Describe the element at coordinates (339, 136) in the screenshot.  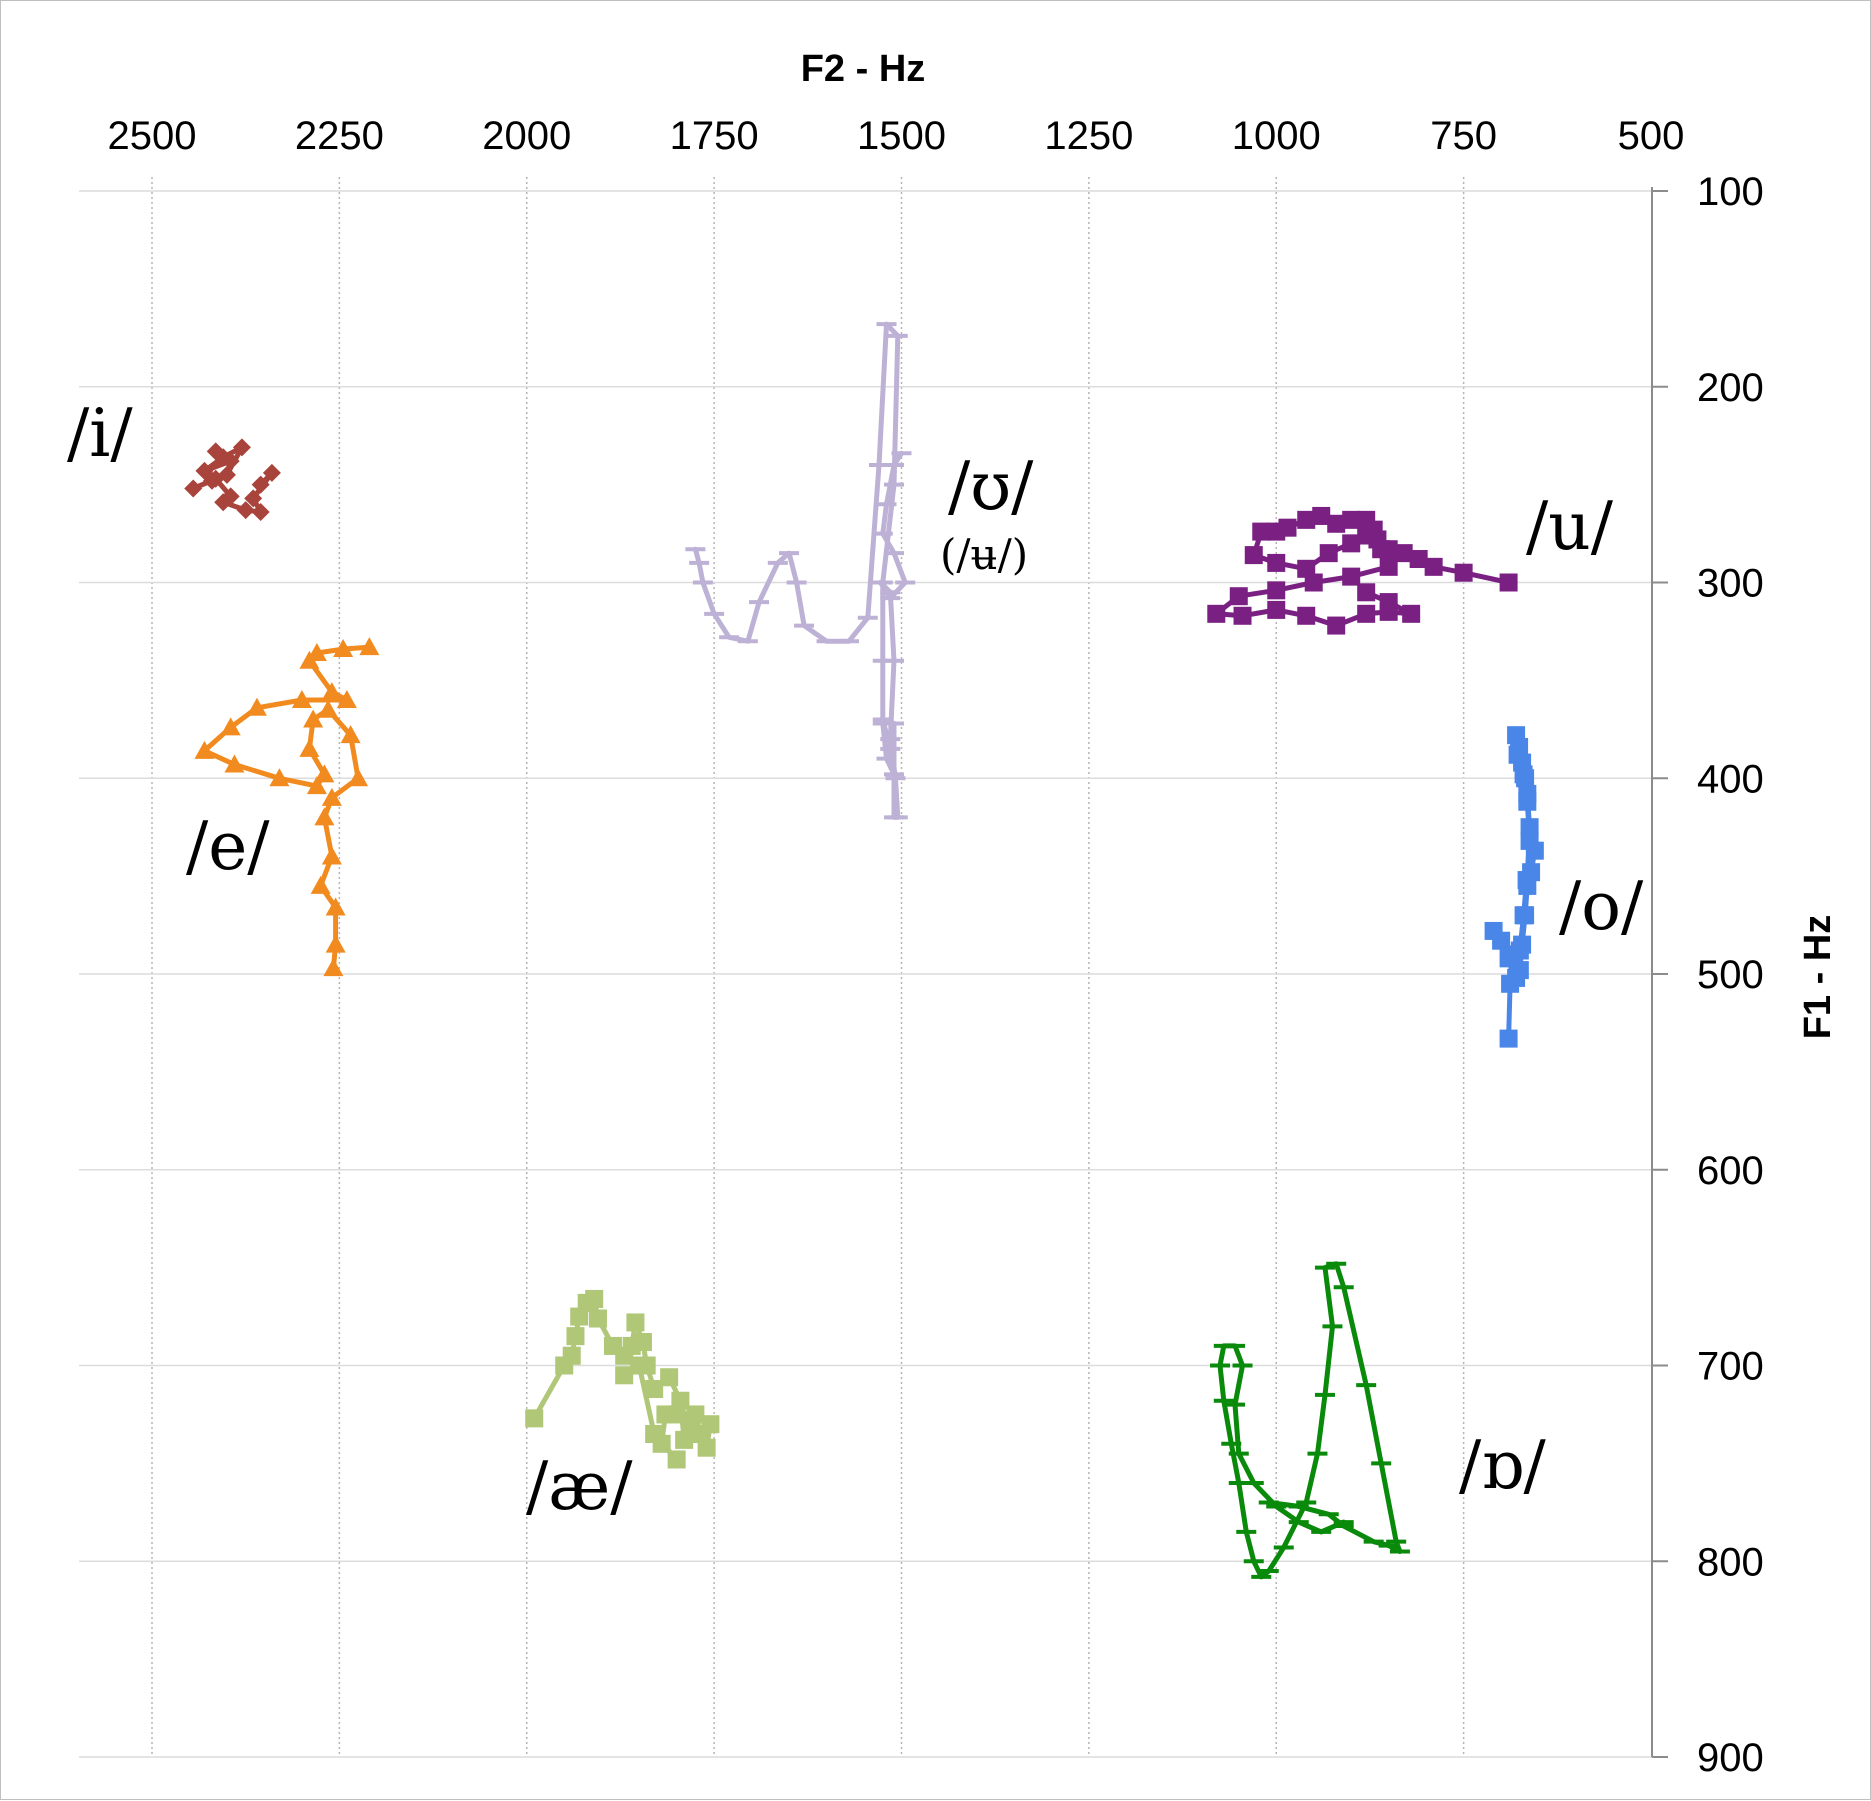
I see `x-tick-label: 2250` at that location.